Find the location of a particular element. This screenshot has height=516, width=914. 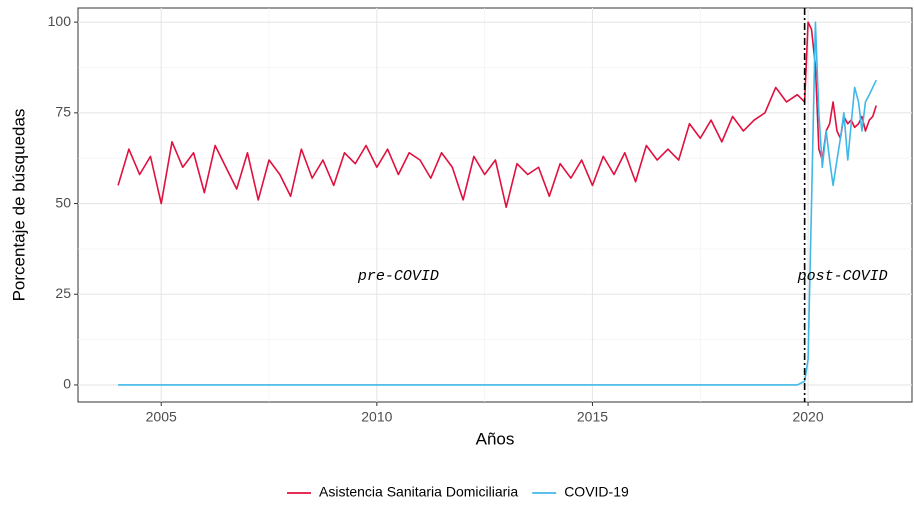

annotation: post-COVID is located at coordinates (842, 276).